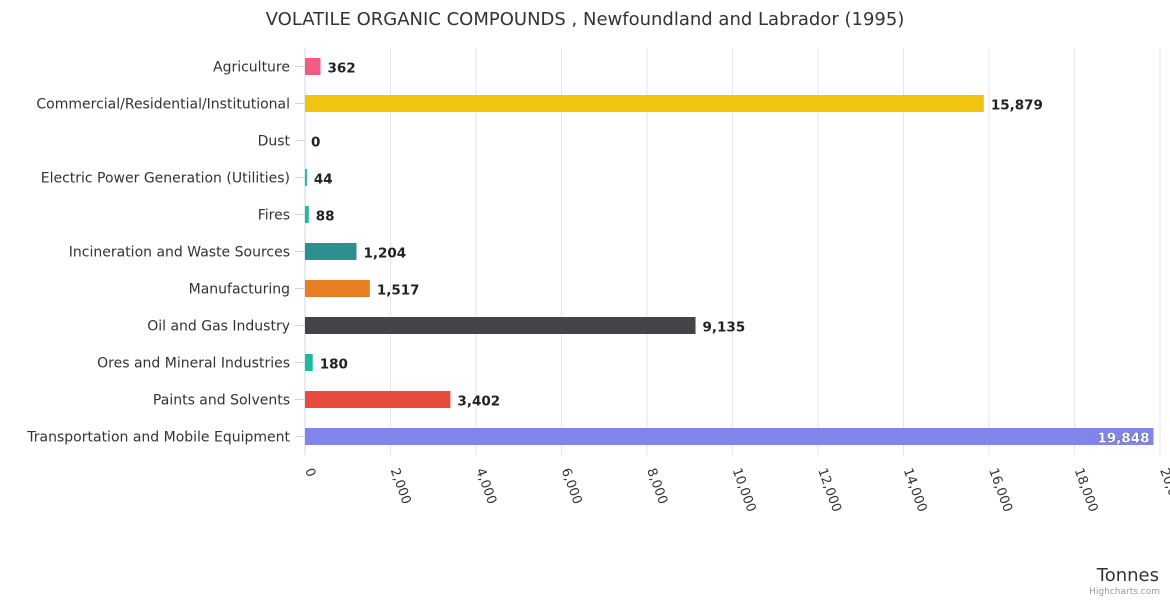 The image size is (1170, 600). What do you see at coordinates (179, 253) in the screenshot?
I see `category-label: Incineration and Waste Sources` at bounding box center [179, 253].